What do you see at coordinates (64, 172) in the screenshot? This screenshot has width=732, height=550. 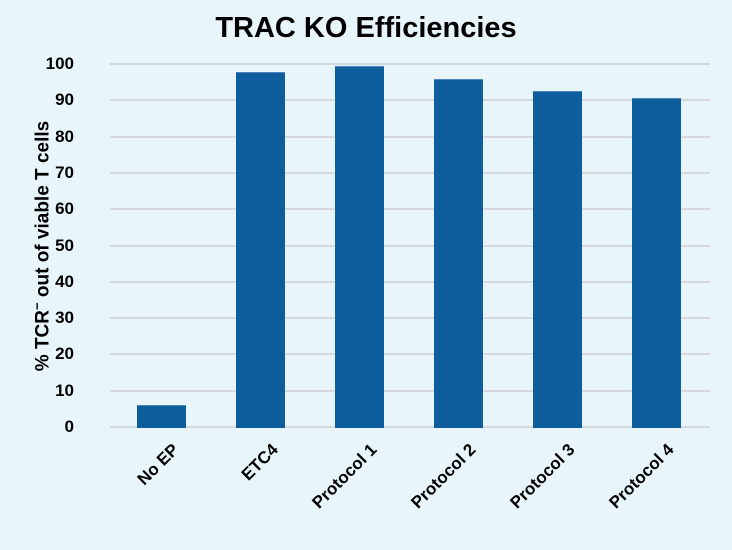 I see `y-tick: 70` at bounding box center [64, 172].